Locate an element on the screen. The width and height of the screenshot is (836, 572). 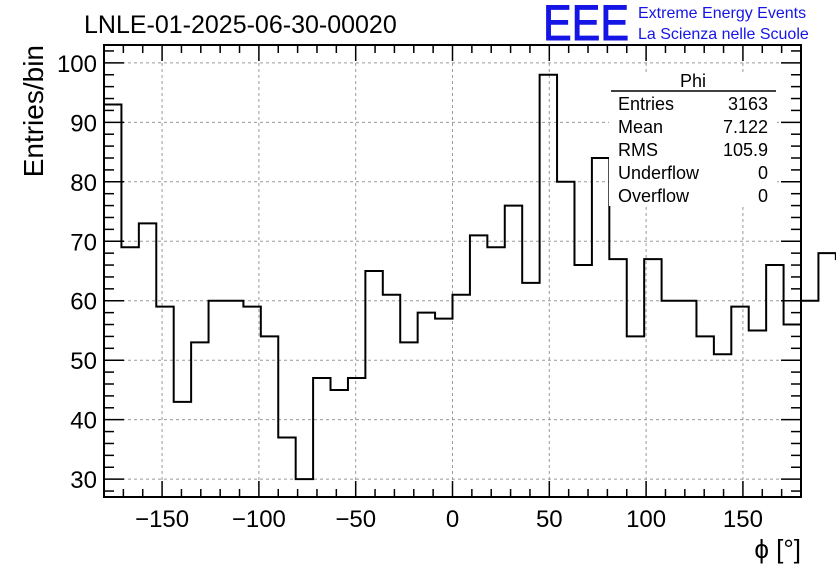
x-tick-label: −150 is located at coordinates (162, 519).